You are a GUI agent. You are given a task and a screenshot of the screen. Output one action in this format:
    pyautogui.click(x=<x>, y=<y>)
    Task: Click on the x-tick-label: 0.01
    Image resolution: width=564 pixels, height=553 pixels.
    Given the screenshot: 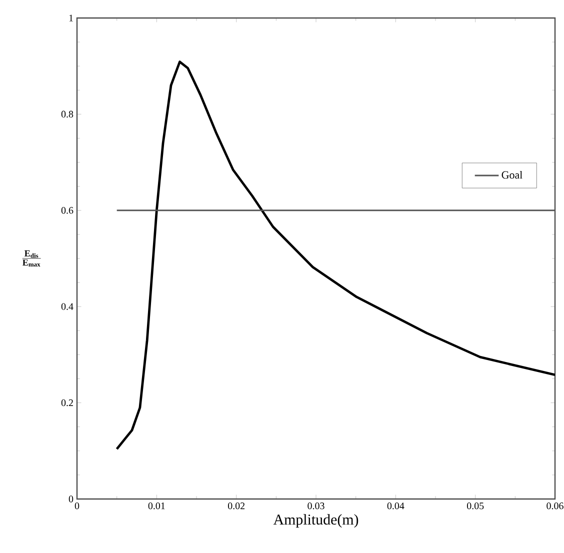 What is the action you would take?
    pyautogui.click(x=156, y=506)
    